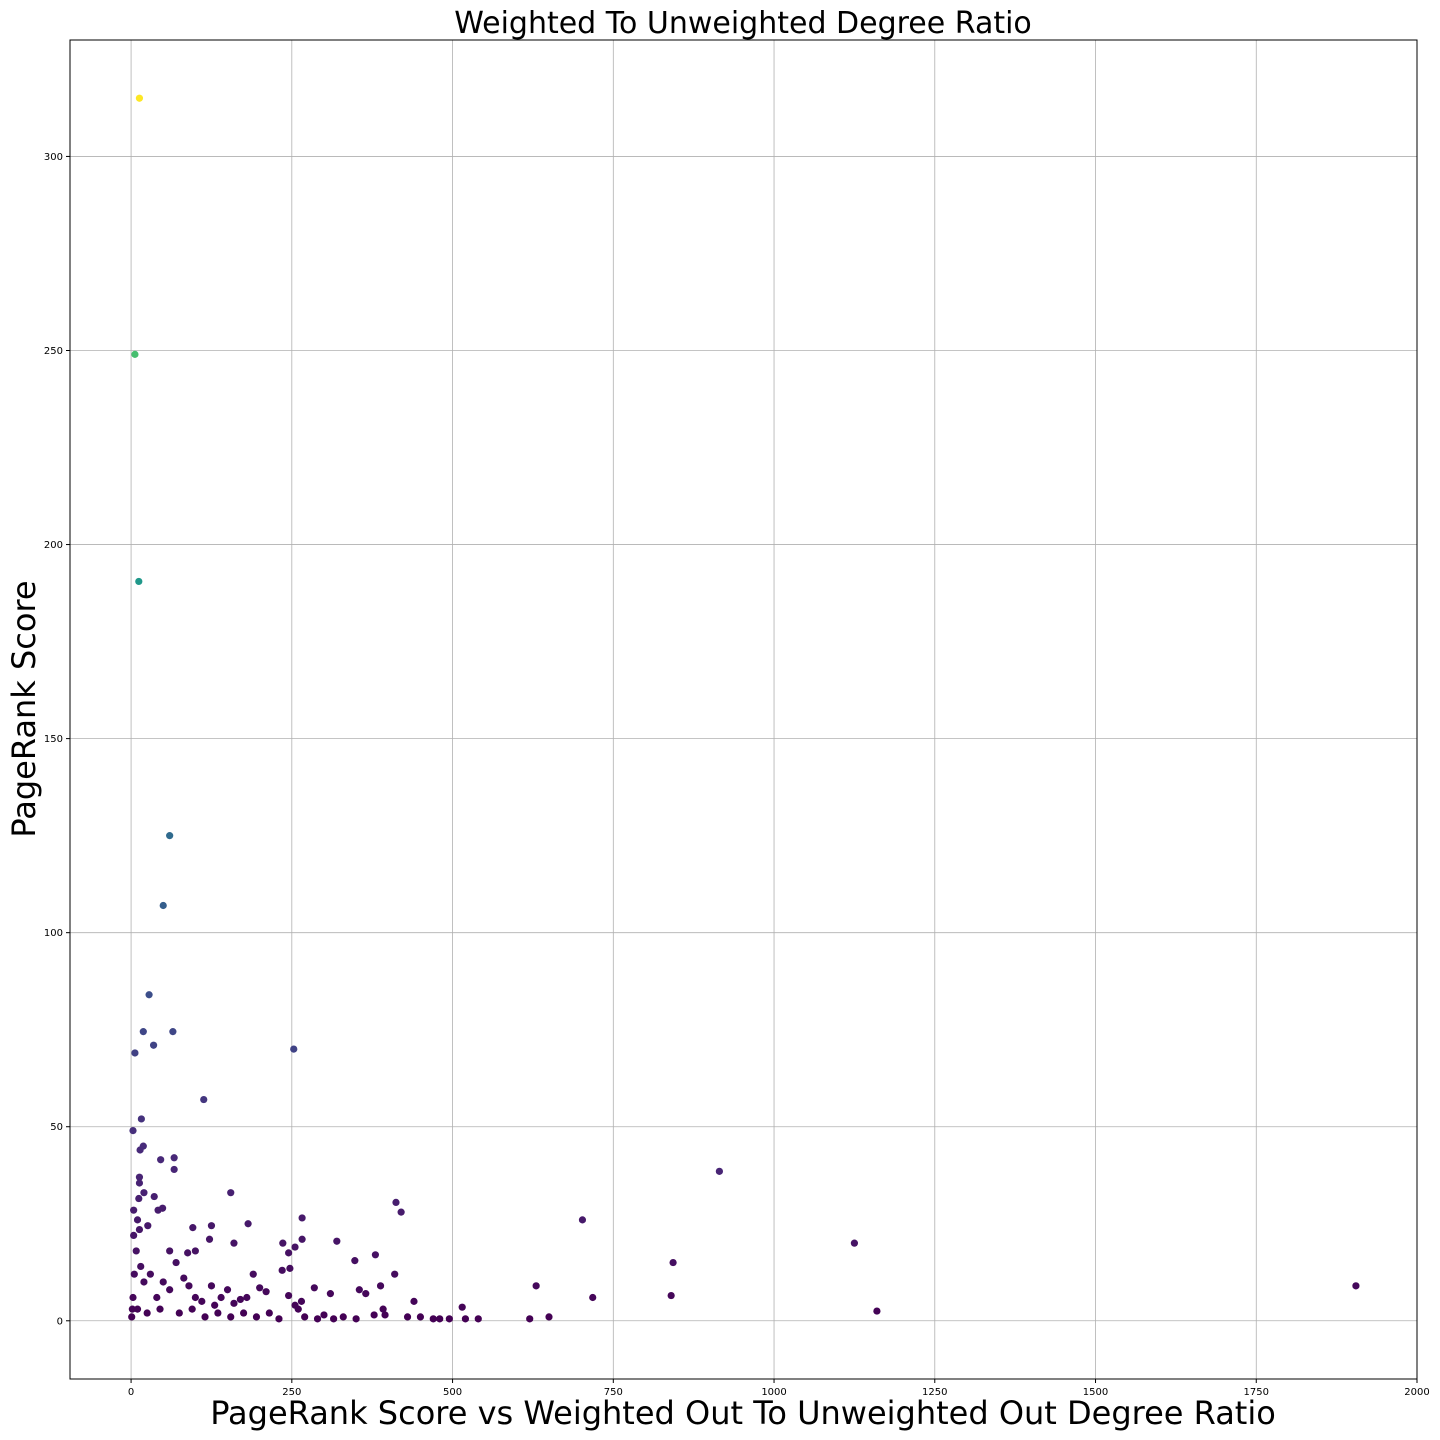 This screenshot has height=1440, width=1440. Describe the element at coordinates (1256, 1392) in the screenshot. I see `x-tick-label: 1750` at that location.